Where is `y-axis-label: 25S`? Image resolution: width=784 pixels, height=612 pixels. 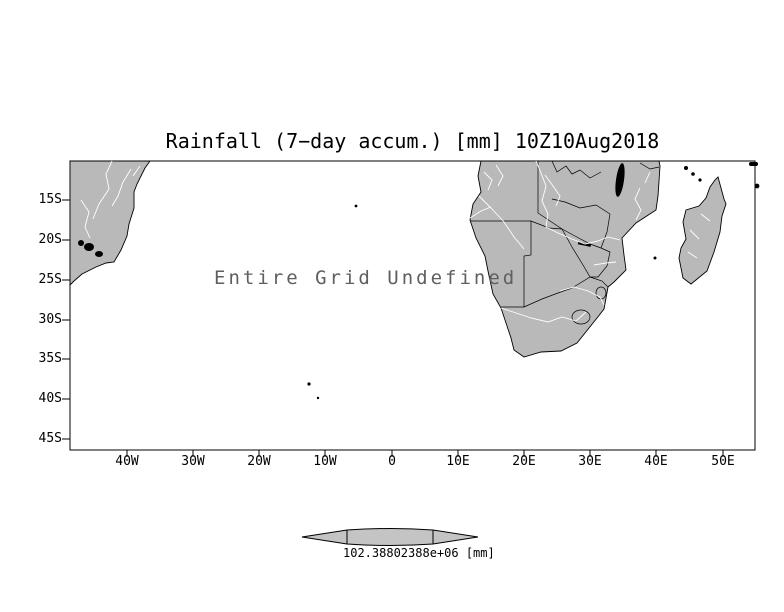 y-axis-label: 25S is located at coordinates (50, 279).